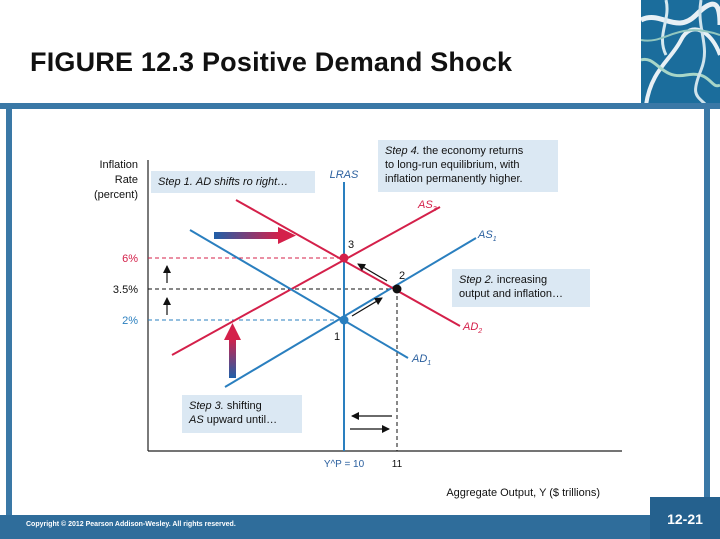 The height and width of the screenshot is (539, 720). Describe the element at coordinates (402, 151) in the screenshot. I see `step4-prefix: Step 4.` at that location.